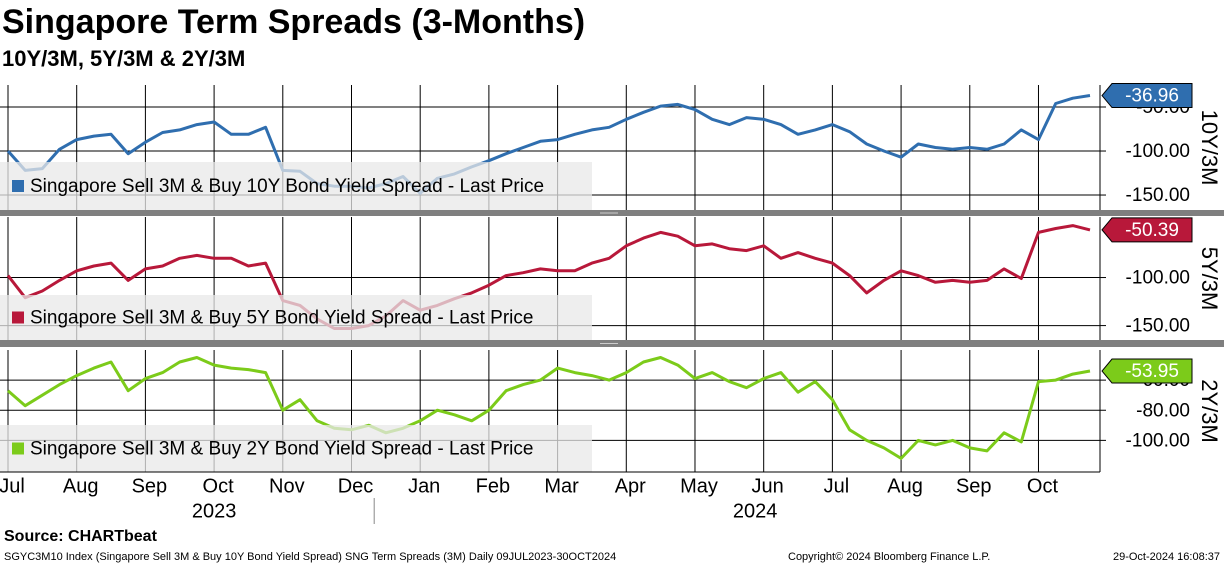  I want to click on x-tick-label: May, so click(699, 486).